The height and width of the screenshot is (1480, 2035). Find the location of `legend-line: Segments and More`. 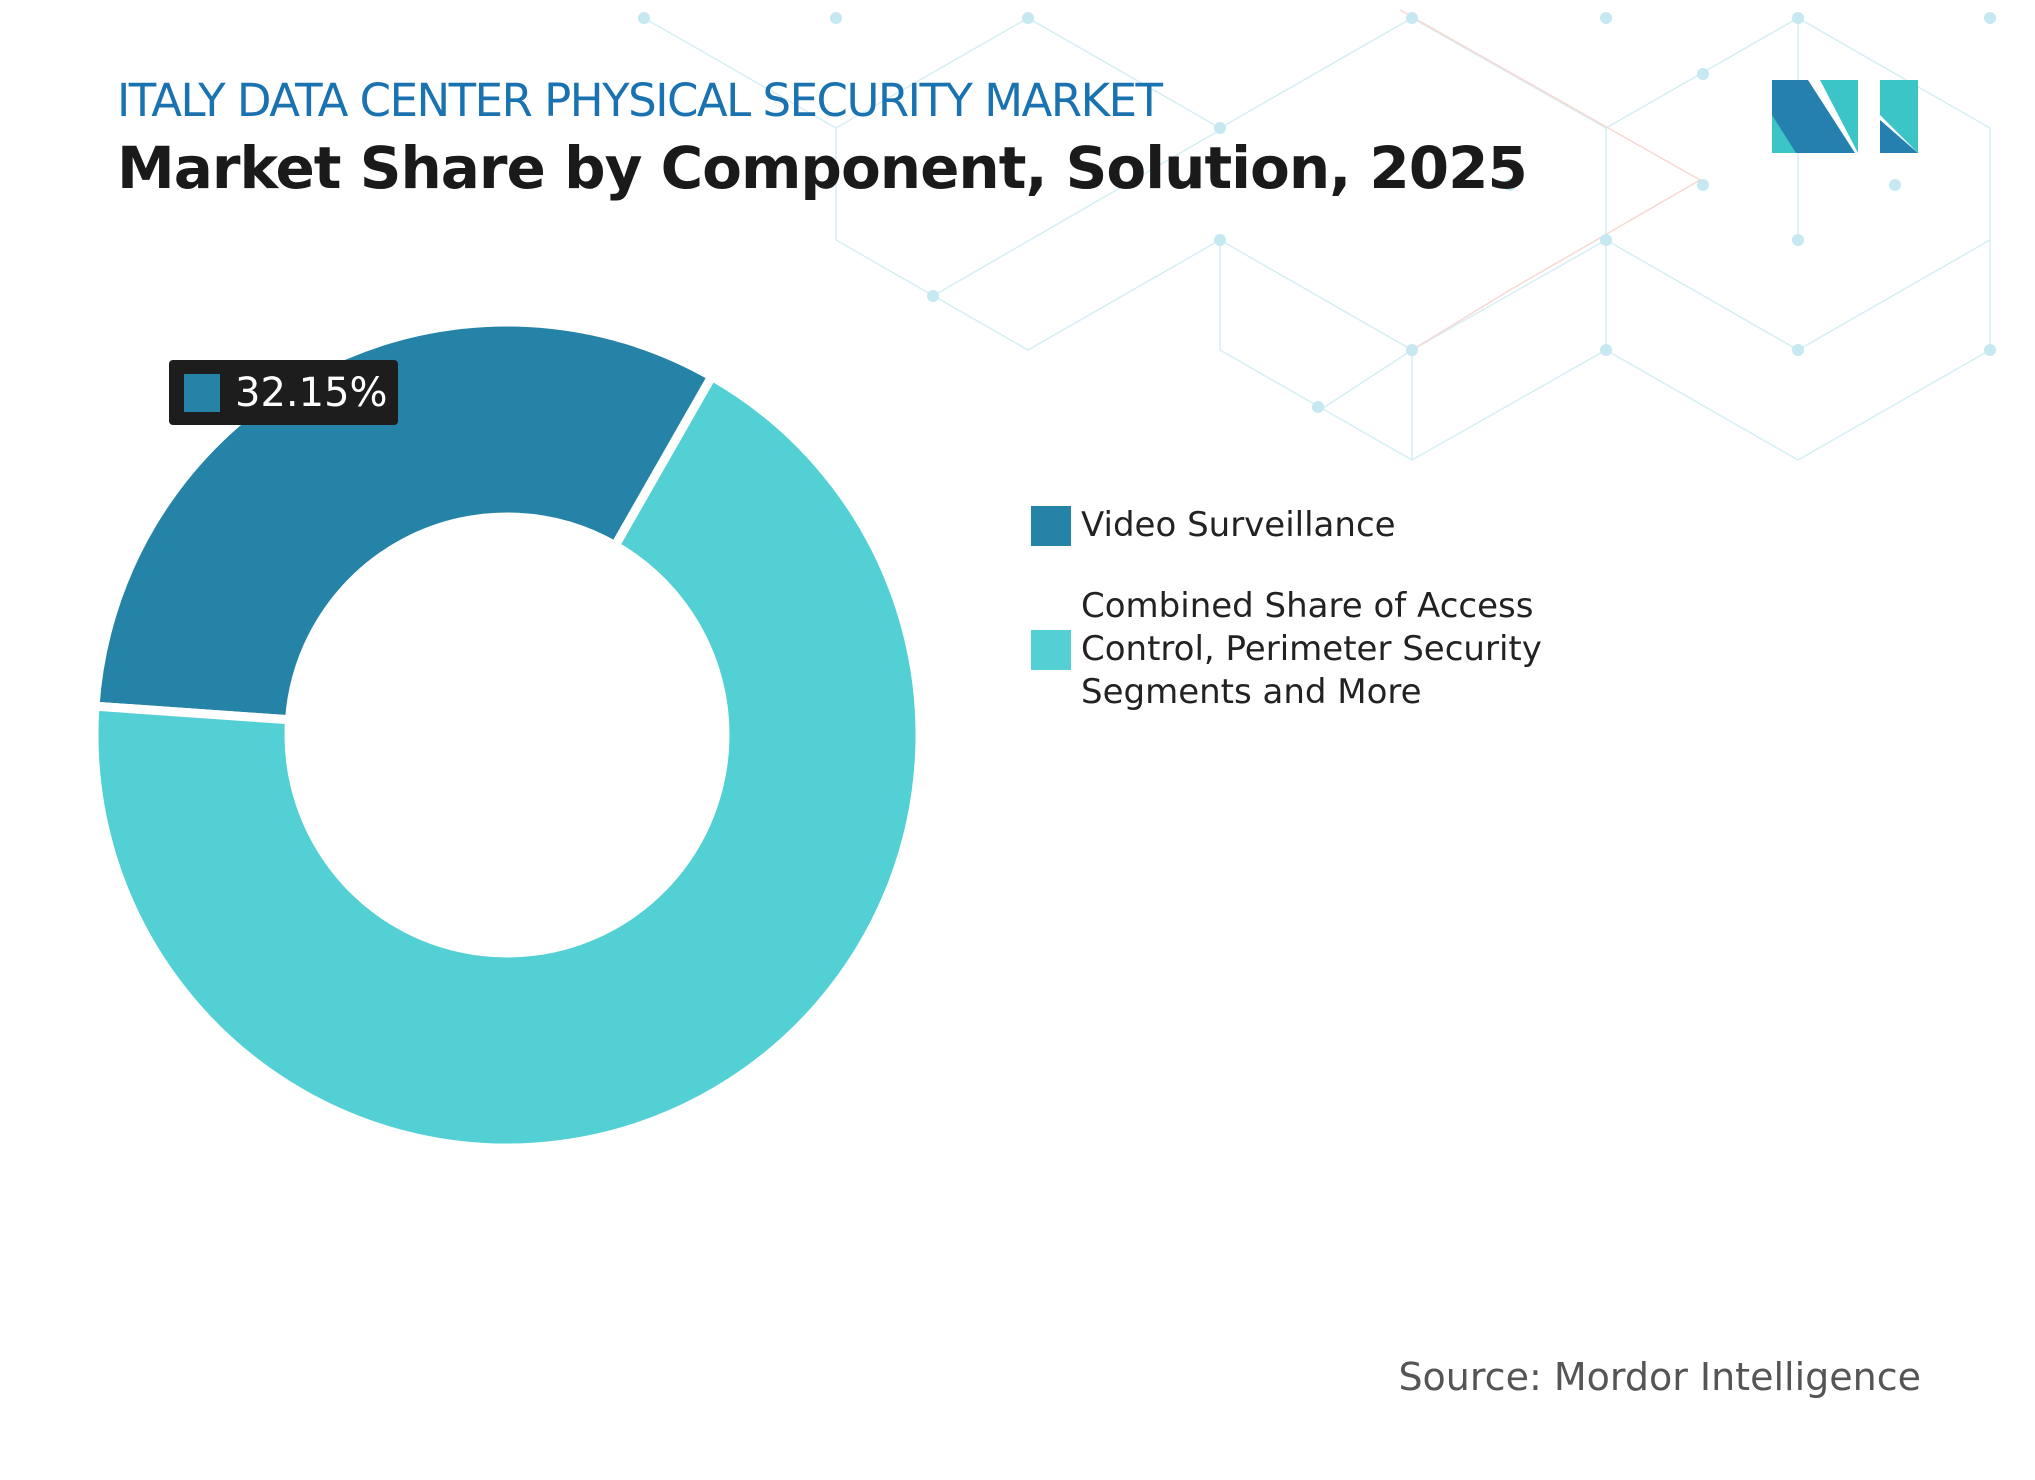

legend-line: Segments and More is located at coordinates (1251, 692).